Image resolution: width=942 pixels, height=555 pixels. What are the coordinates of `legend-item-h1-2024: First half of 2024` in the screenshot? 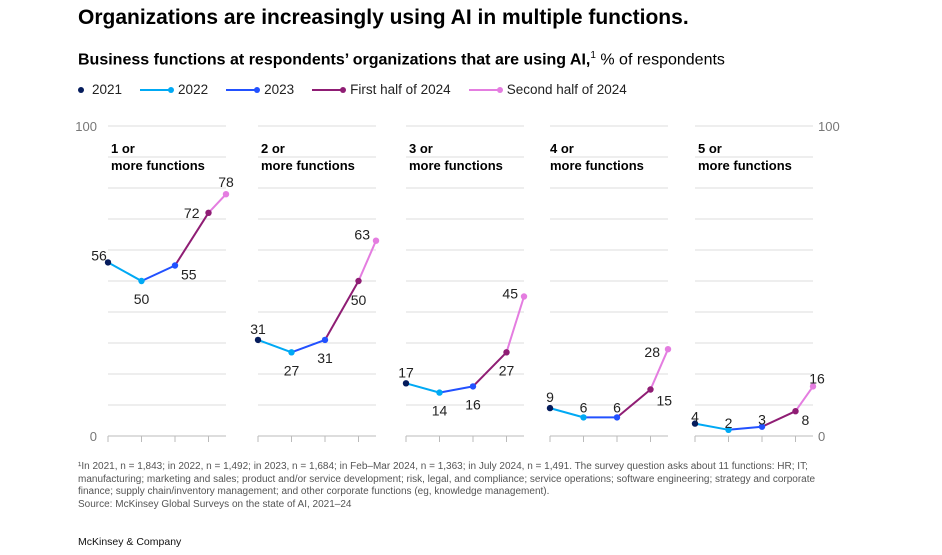 It's located at (381, 89).